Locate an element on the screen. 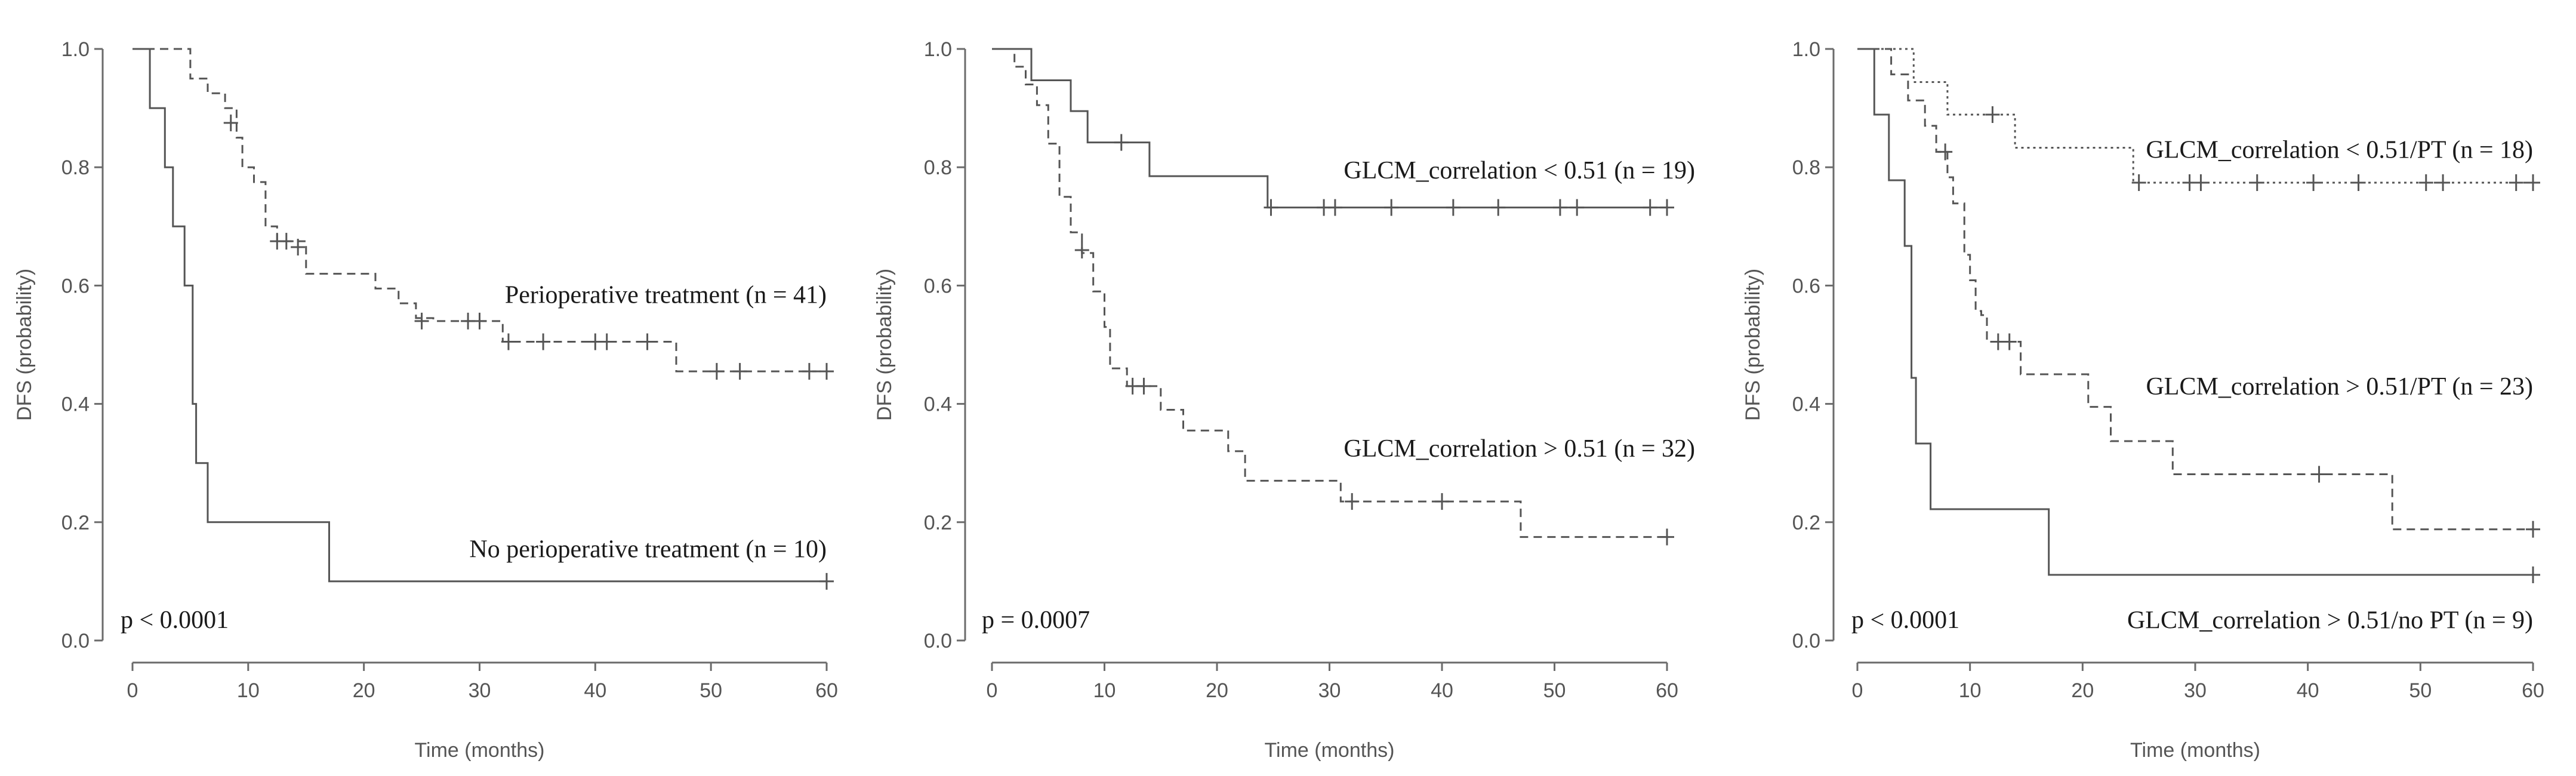  series-label: GLCM_correlation < 0.51/PT (n = 18) is located at coordinates (2339, 150).